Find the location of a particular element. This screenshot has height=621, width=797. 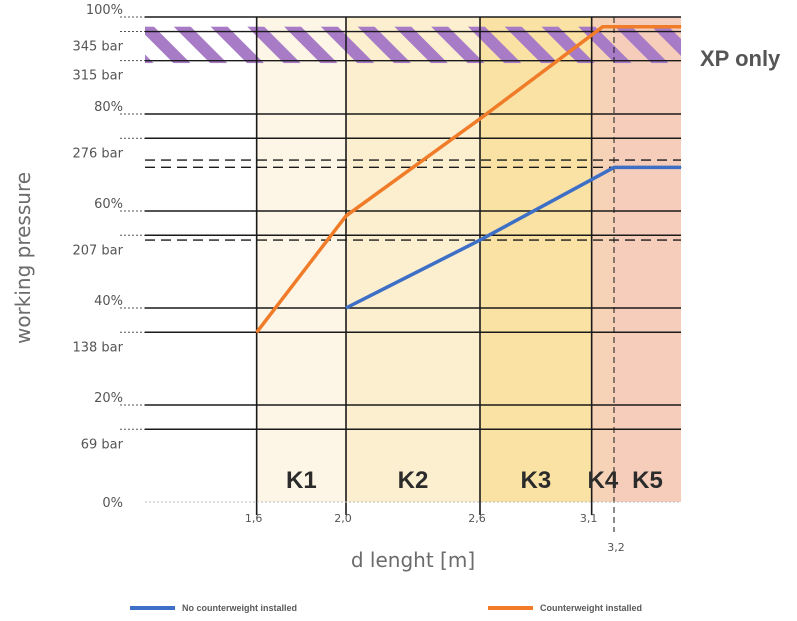

xp-only-label: XP only is located at coordinates (740, 58).